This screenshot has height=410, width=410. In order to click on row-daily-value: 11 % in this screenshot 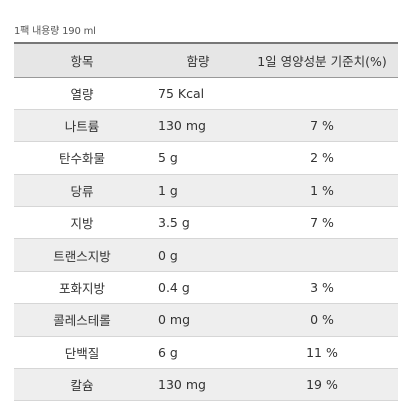, I will do `click(322, 352)`.